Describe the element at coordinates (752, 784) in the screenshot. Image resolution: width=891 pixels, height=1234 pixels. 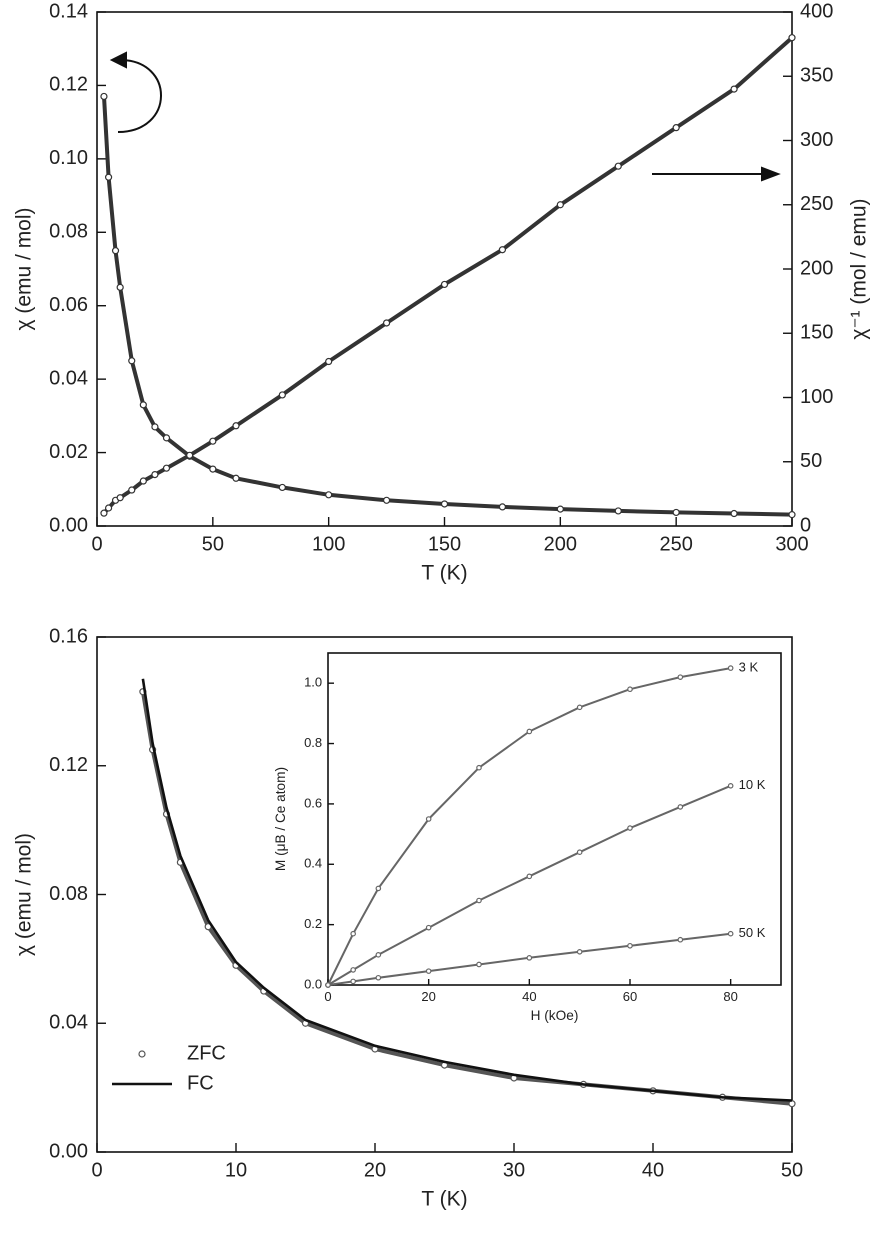
I see `series-end-label: 10 K` at that location.